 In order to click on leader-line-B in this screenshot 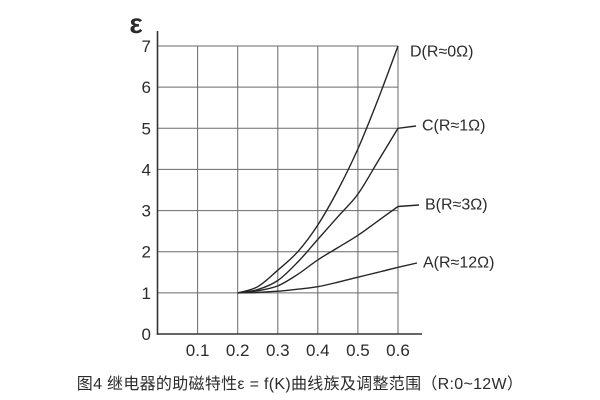, I will do `click(408, 206)`.